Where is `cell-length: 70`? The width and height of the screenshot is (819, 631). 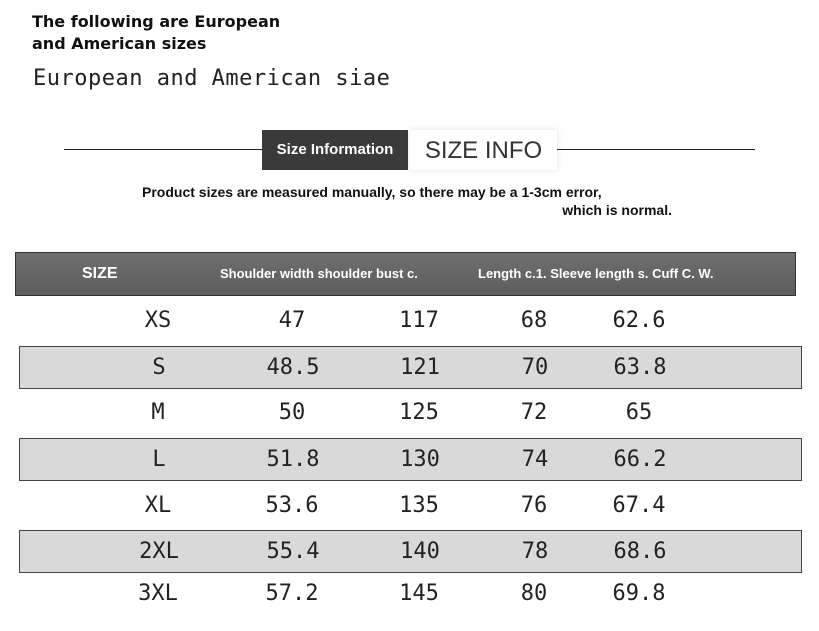 cell-length: 70 is located at coordinates (535, 367).